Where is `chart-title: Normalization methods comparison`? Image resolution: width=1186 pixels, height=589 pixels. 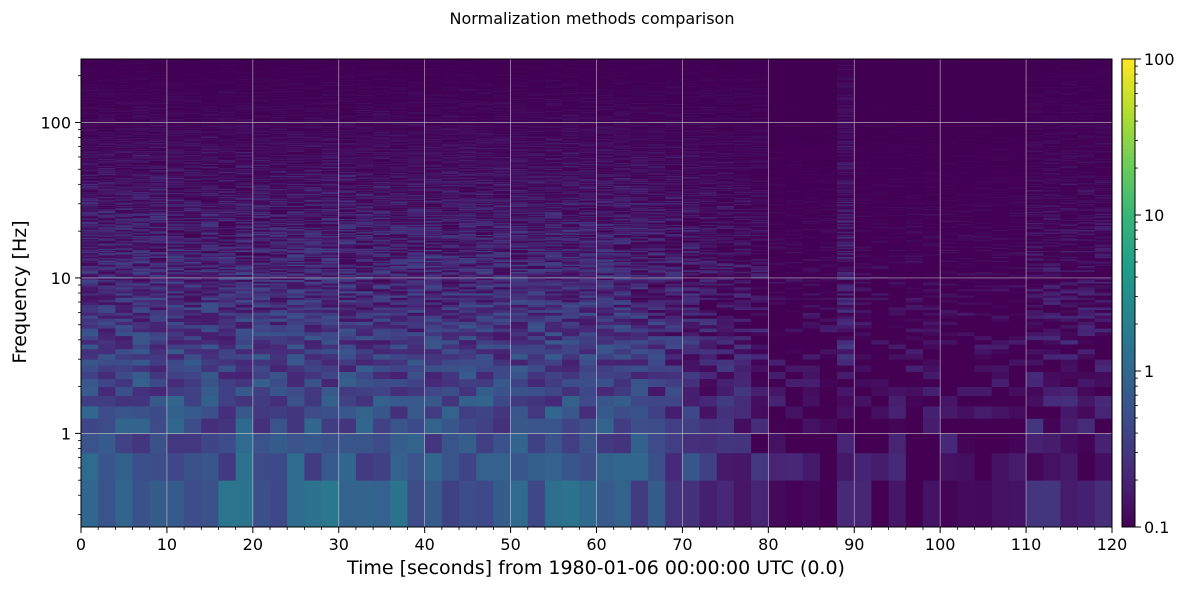 chart-title: Normalization methods comparison is located at coordinates (592, 18).